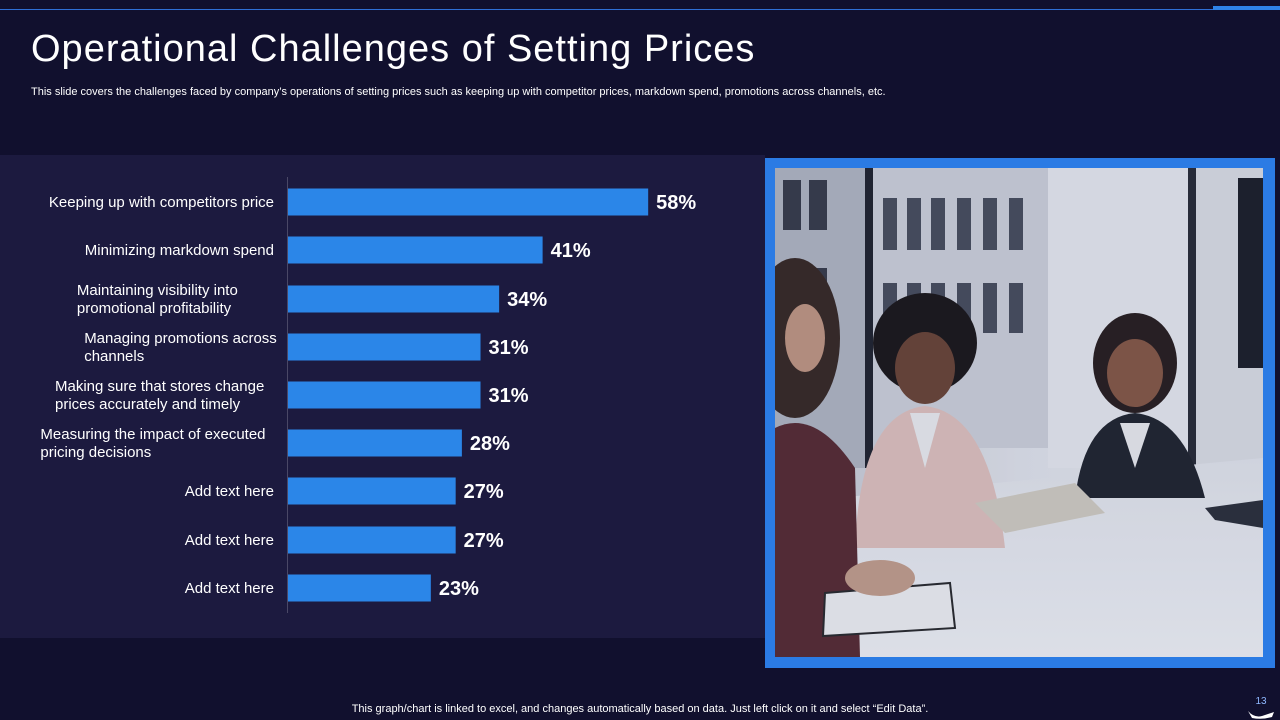 The width and height of the screenshot is (1280, 720). Describe the element at coordinates (571, 251) in the screenshot. I see `data-label-2: 41%` at that location.